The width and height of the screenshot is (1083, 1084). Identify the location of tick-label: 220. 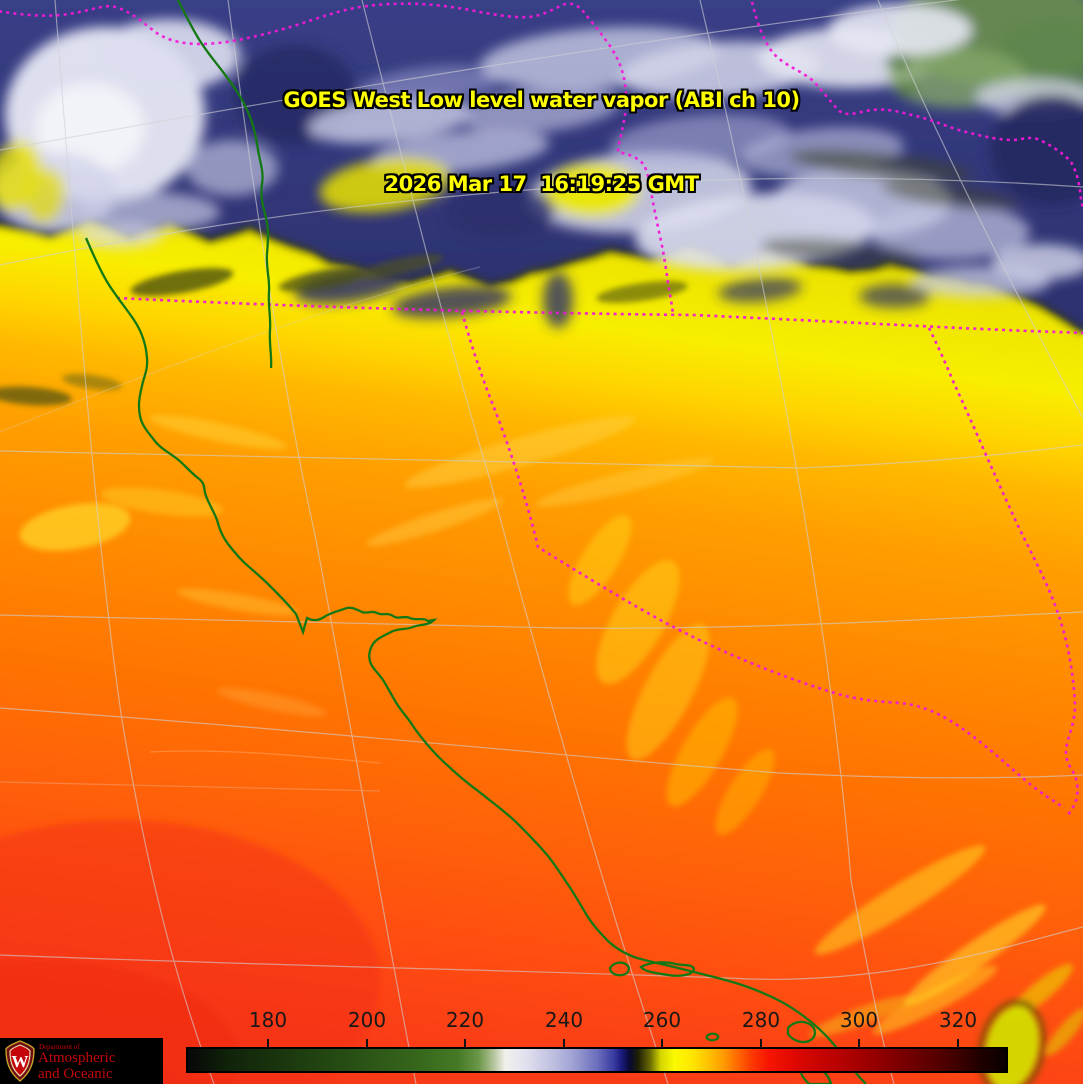
(465, 1020).